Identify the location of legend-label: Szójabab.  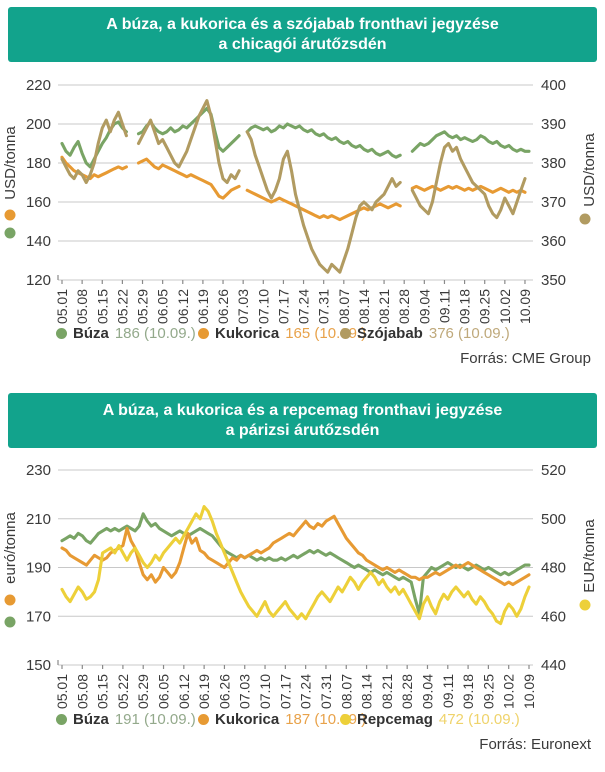
(390, 333).